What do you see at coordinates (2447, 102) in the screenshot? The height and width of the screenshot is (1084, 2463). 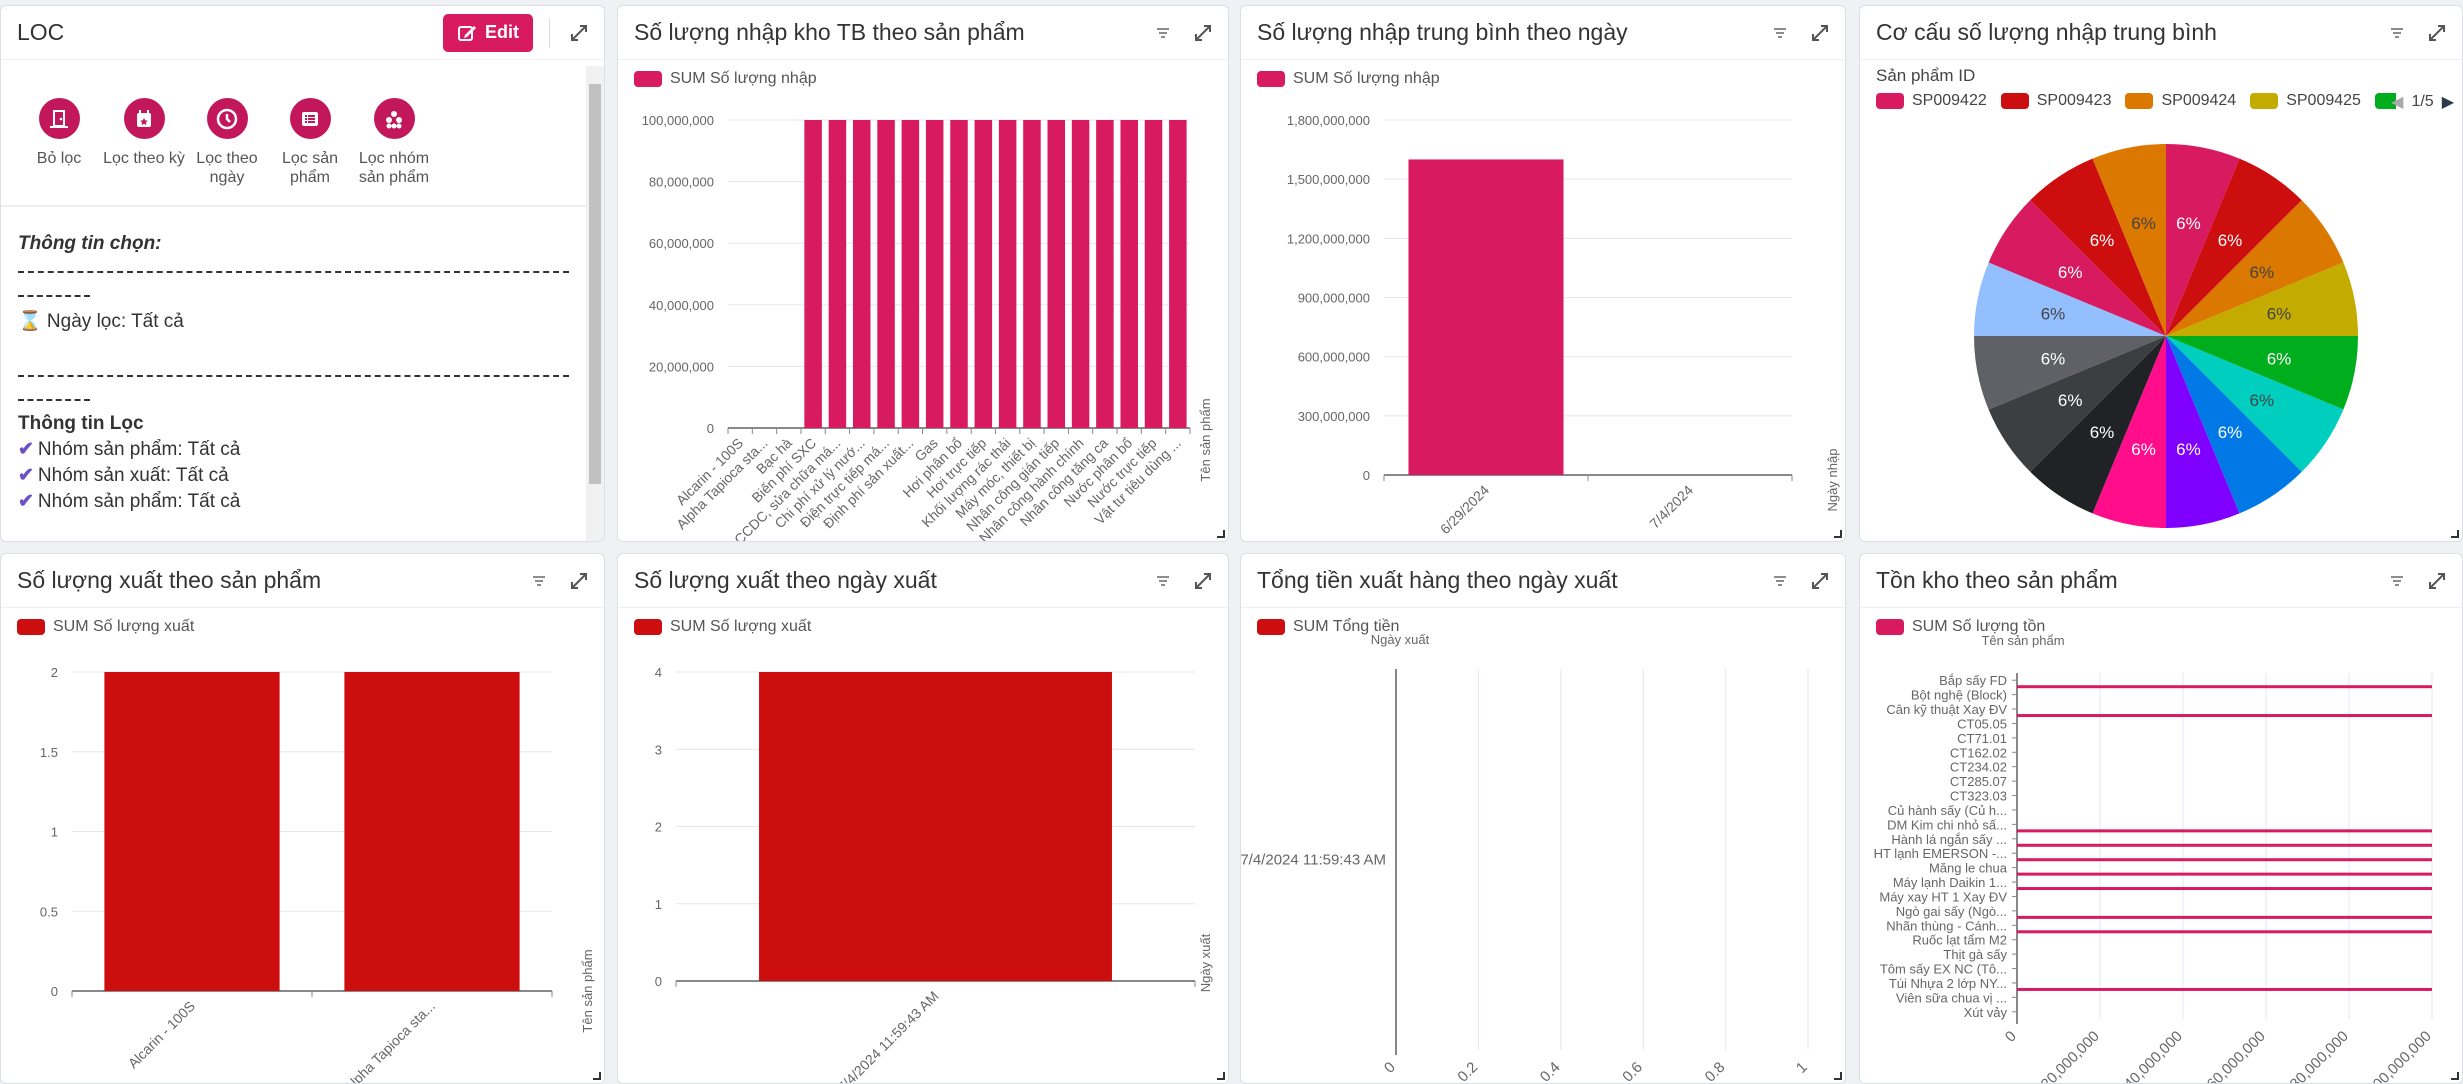 I see `next-page-icon: ▶` at bounding box center [2447, 102].